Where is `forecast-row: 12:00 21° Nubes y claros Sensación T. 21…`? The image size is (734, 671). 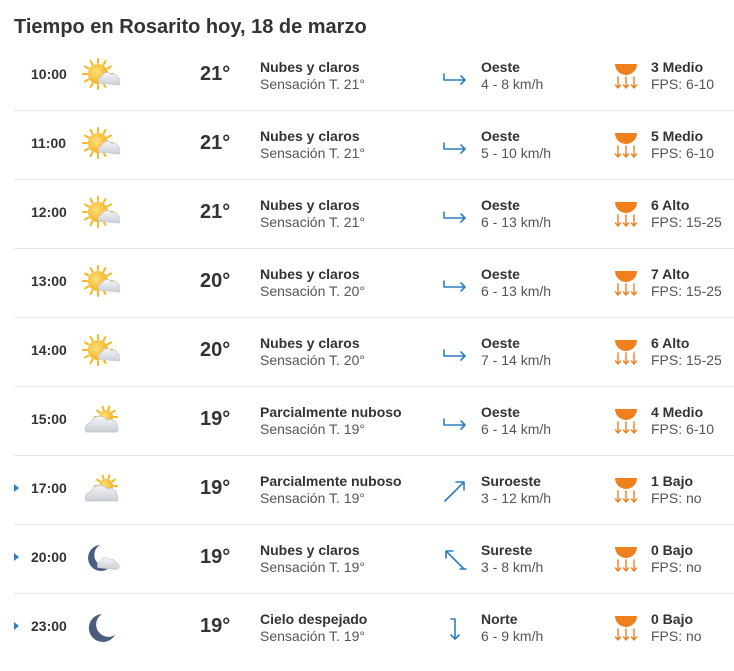 forecast-row: 12:00 21° Nubes y claros Sensación T. 21… is located at coordinates (374, 214).